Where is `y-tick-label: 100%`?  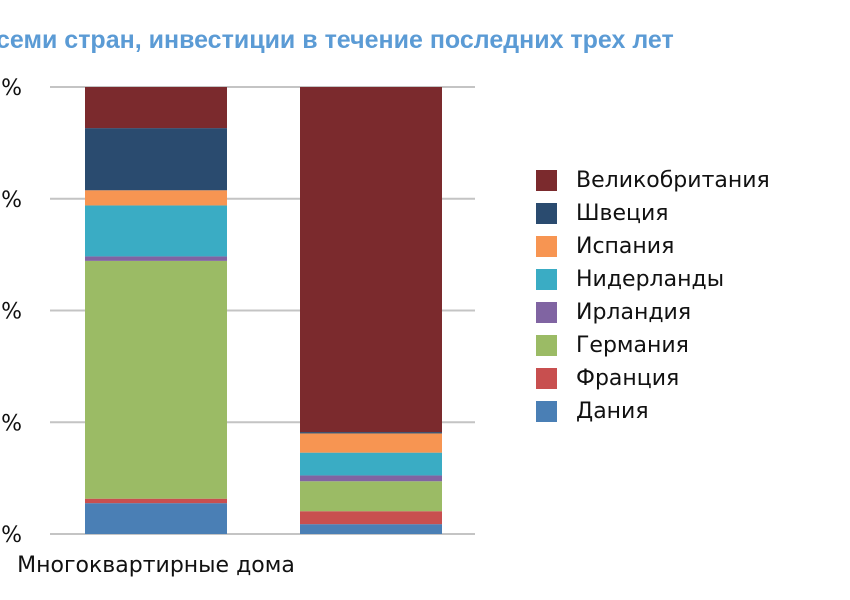 y-tick-label: 100% is located at coordinates (11, 88).